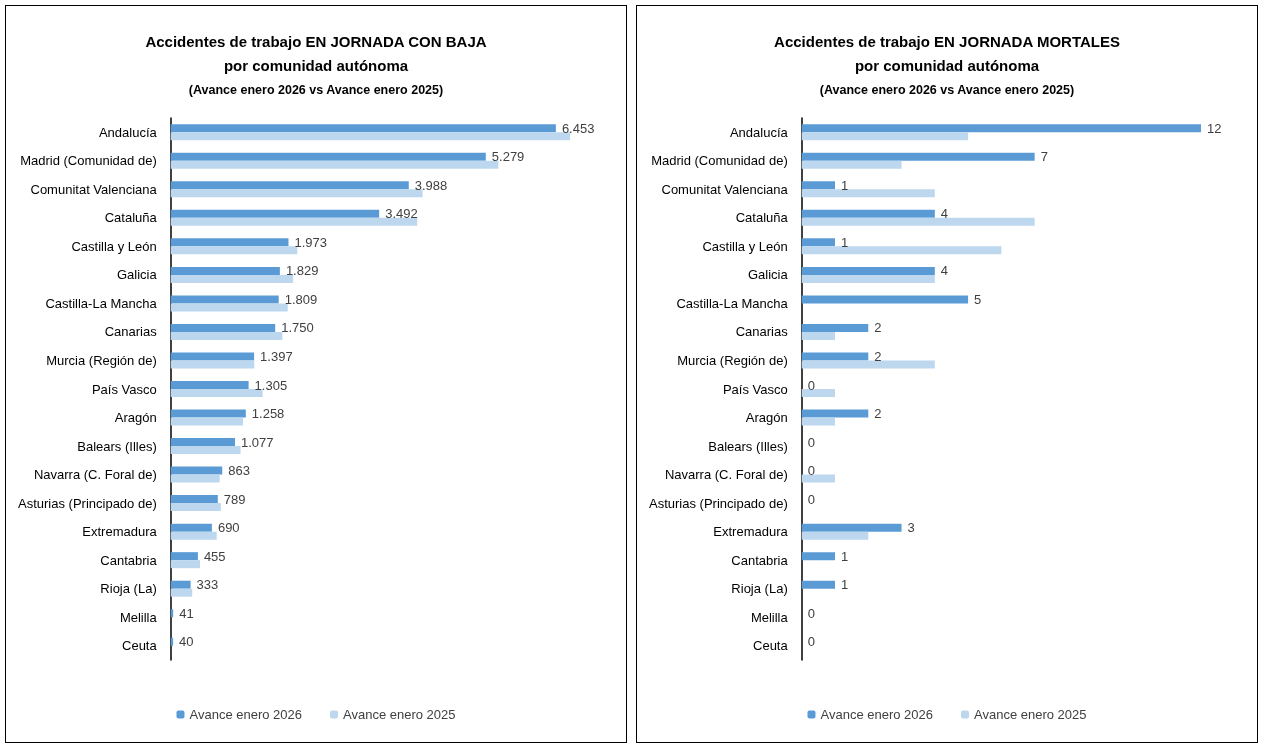  Describe the element at coordinates (186, 613) in the screenshot. I see `data-label: 41` at that location.